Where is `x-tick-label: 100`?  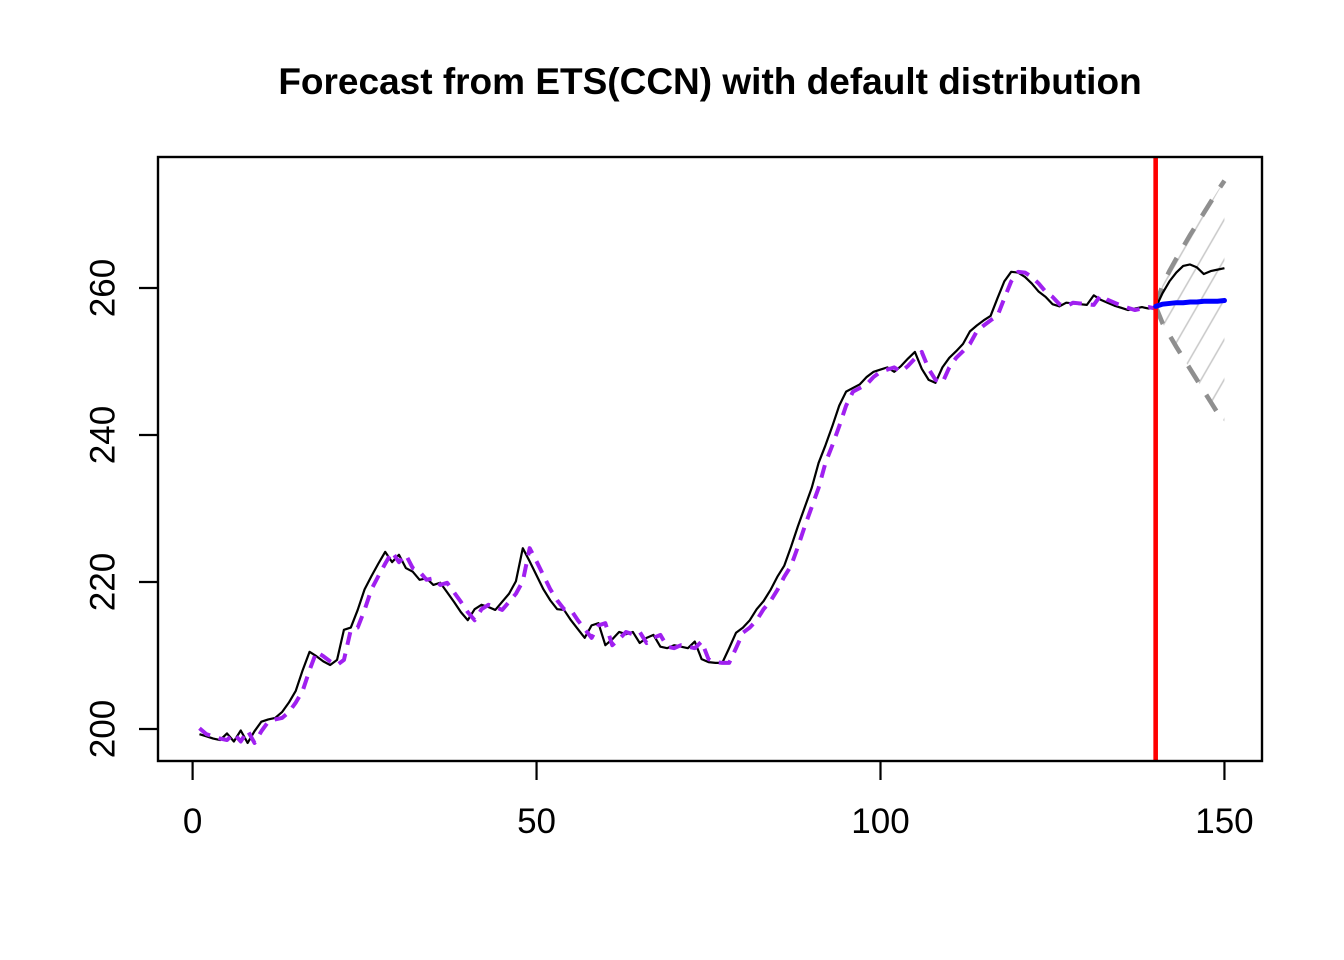
x-tick-label: 100 is located at coordinates (880, 821).